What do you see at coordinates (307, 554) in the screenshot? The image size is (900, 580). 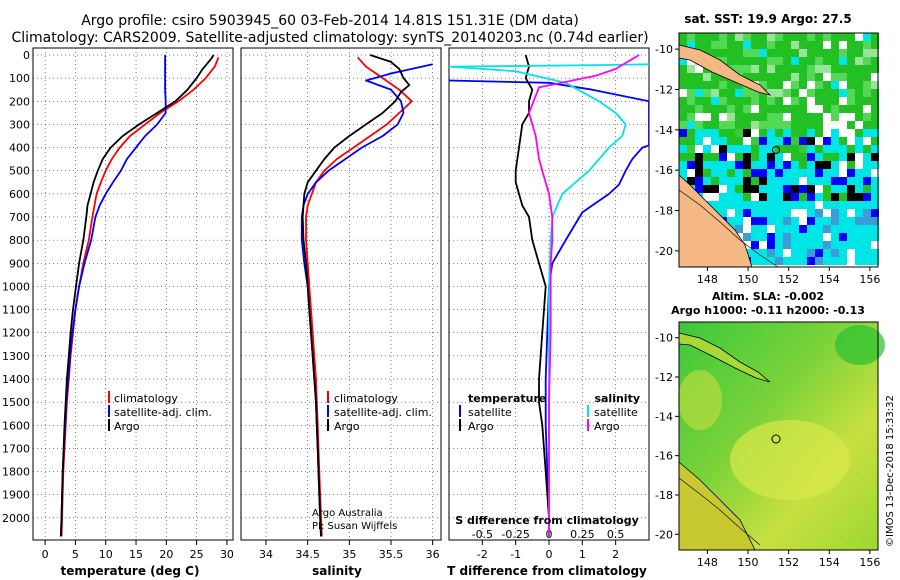 I see `x-tick-label: 34.5` at bounding box center [307, 554].